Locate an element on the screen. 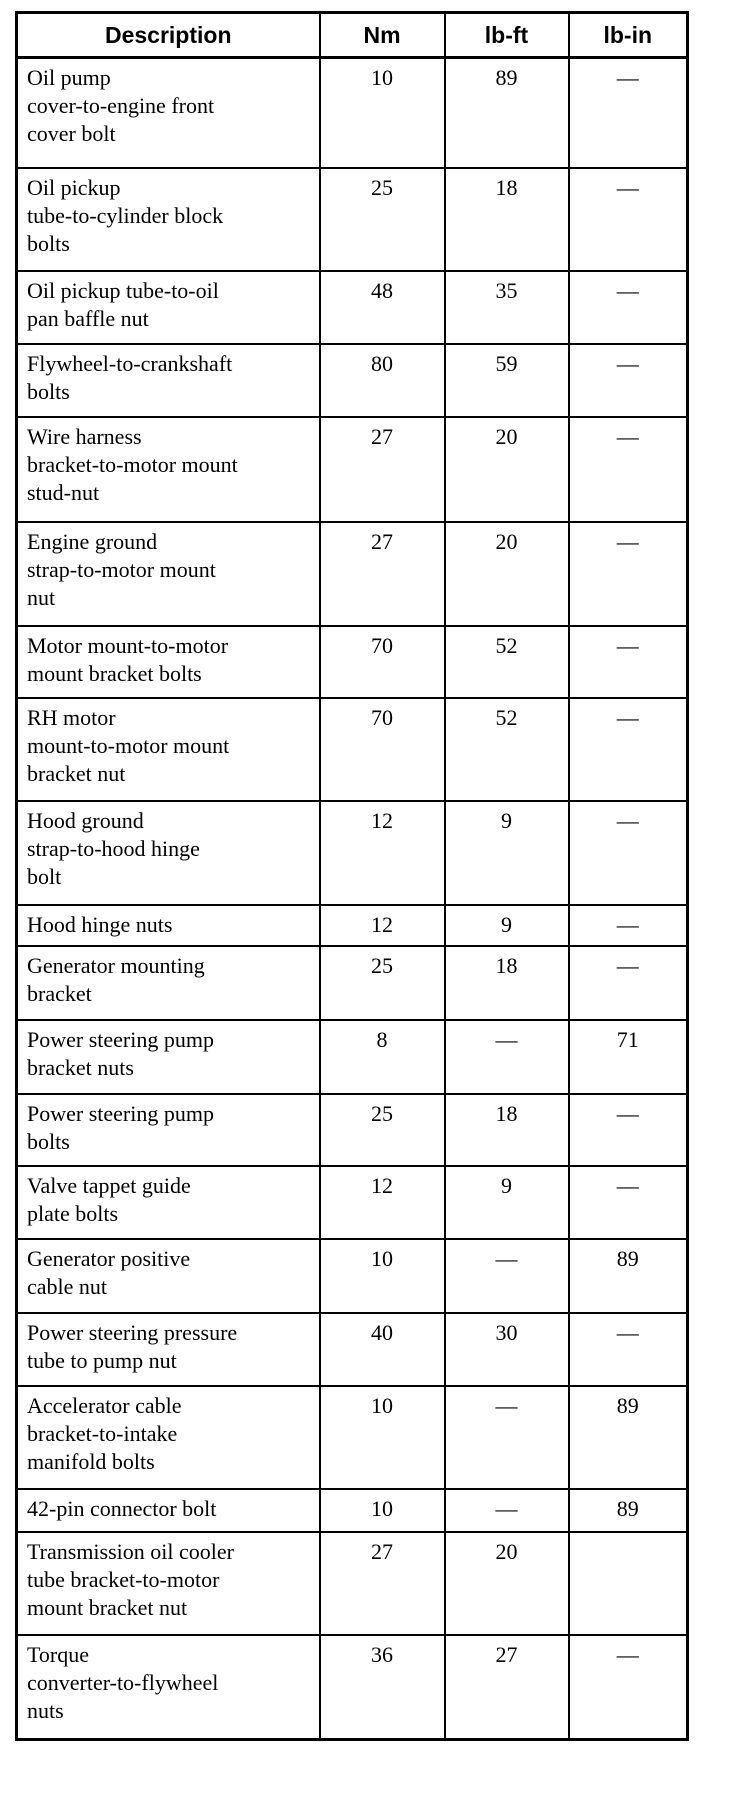 The image size is (752, 1796). description-line: Motor mount-to-motor is located at coordinates (128, 645).